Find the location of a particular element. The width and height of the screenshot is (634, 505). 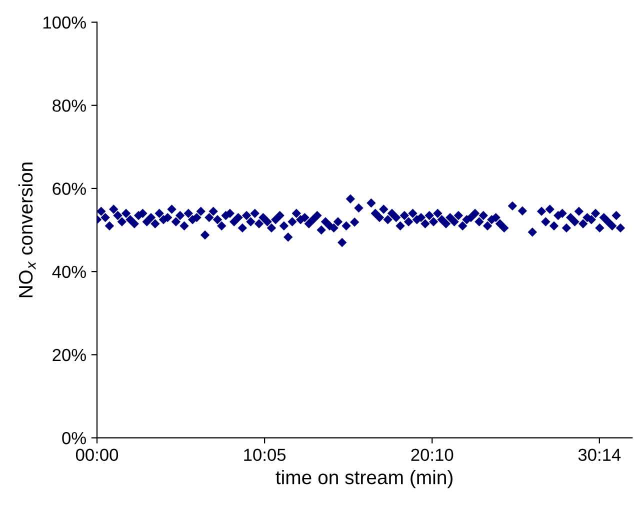

y-tick-label: 40% is located at coordinates (69, 272).